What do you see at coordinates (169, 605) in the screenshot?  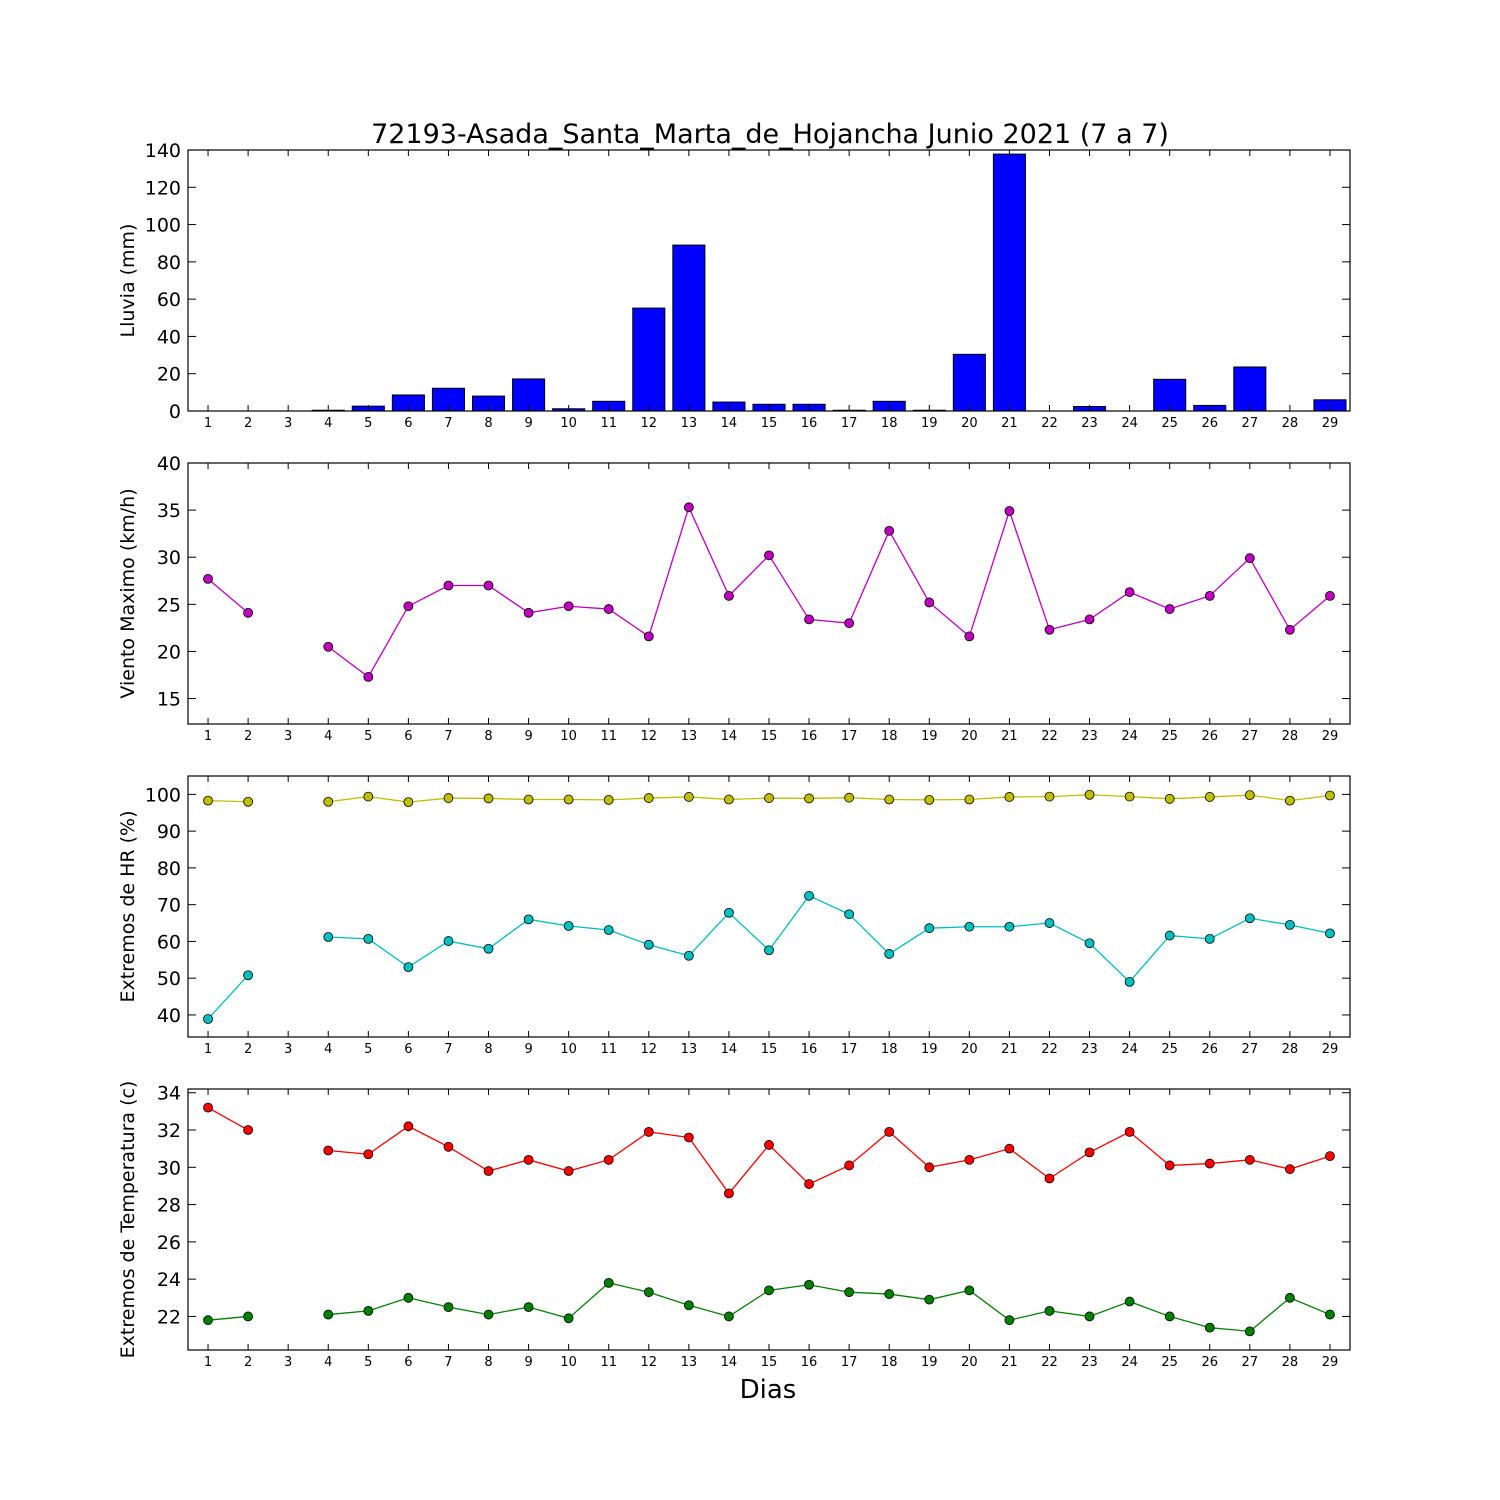 I see `y-tick-label-25: 25` at bounding box center [169, 605].